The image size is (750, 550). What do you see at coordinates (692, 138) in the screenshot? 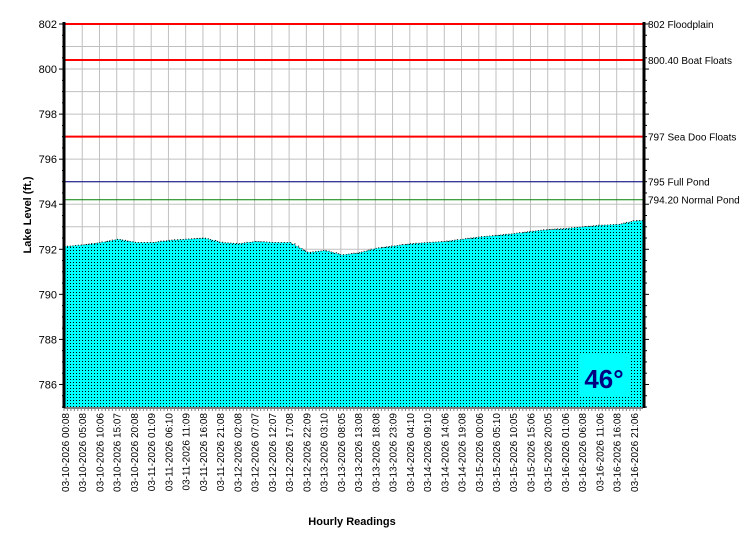
I see `reference-line-label: 797 Sea Doo Floats` at bounding box center [692, 138].